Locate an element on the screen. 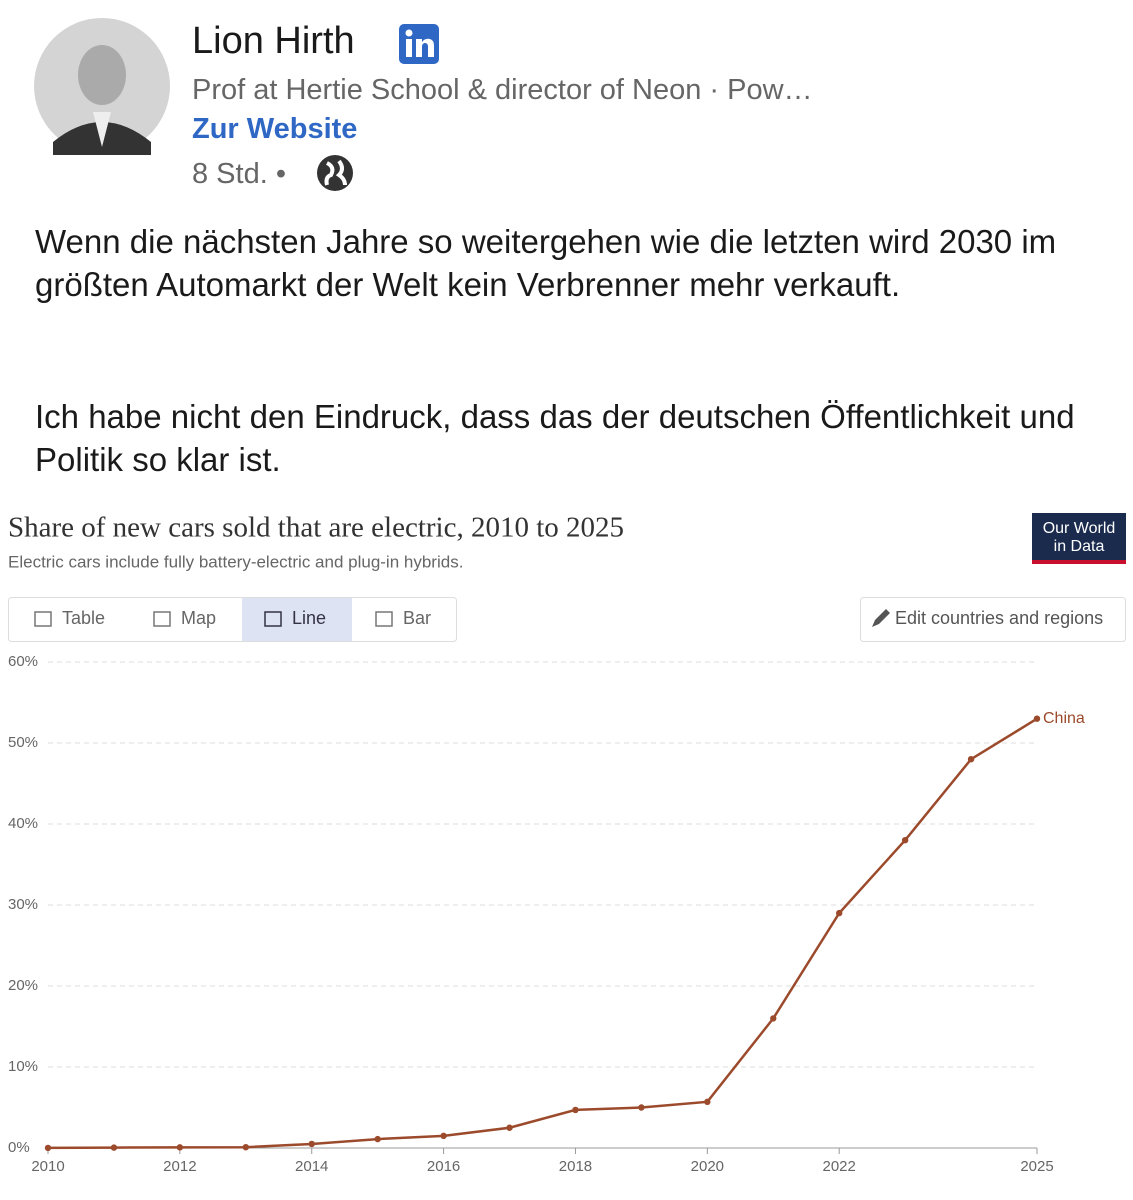 This screenshot has width=1133, height=1200. x-tick-label: 2025 is located at coordinates (1036, 1166).